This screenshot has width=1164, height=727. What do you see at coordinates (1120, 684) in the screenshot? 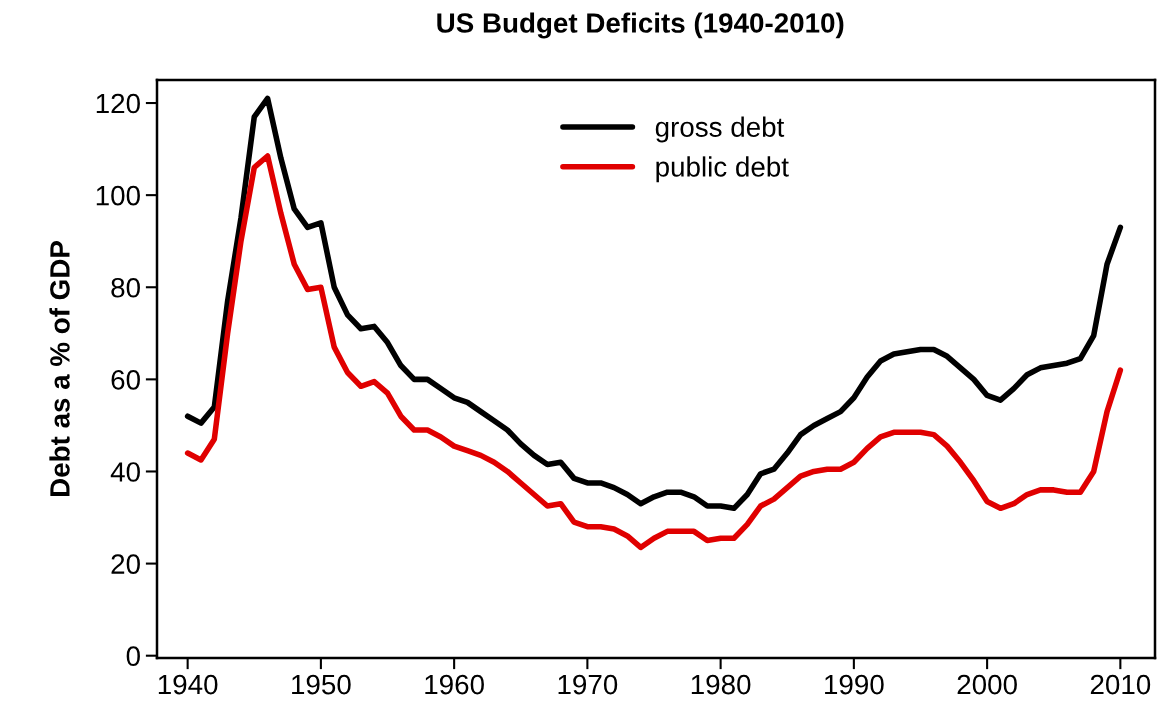
I see `x-tick-label: 2010` at bounding box center [1120, 684].